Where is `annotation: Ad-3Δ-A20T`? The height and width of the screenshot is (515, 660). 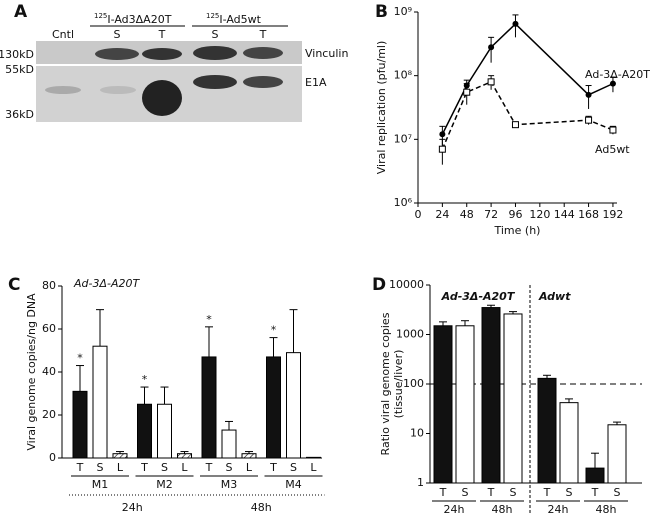
annotation: Ad-3Δ-A20T is located at coordinates (106, 283).